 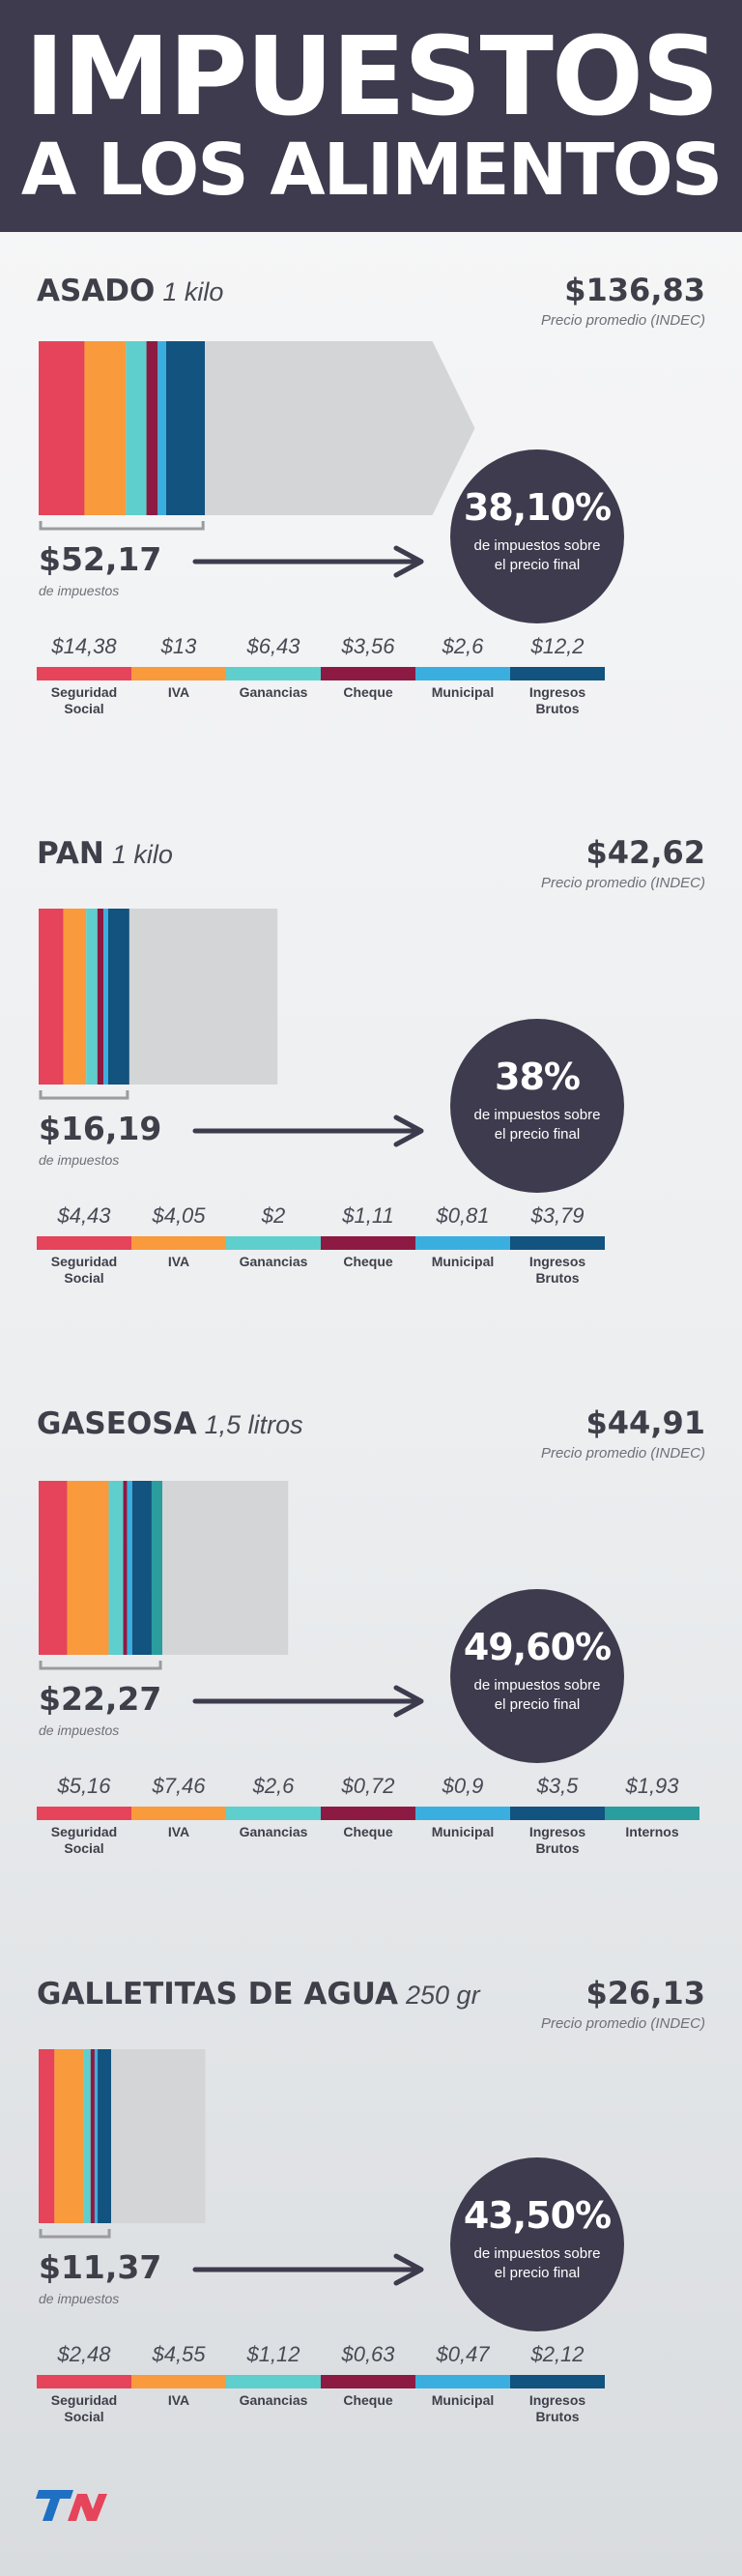 I want to click on legend-item-municipal: $0,9 Municipal, so click(x=463, y=1818).